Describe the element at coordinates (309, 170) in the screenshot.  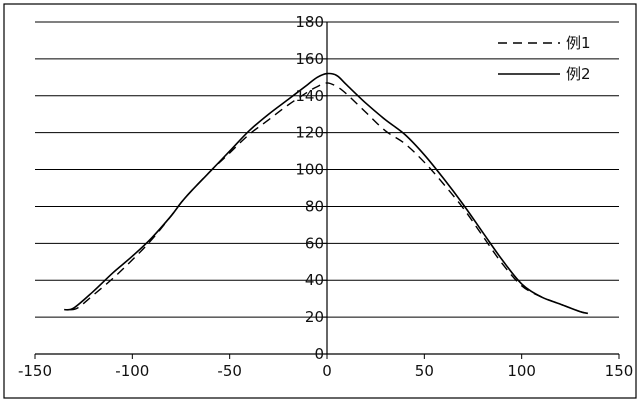
I see `y-tick-label-5: 100` at that location.